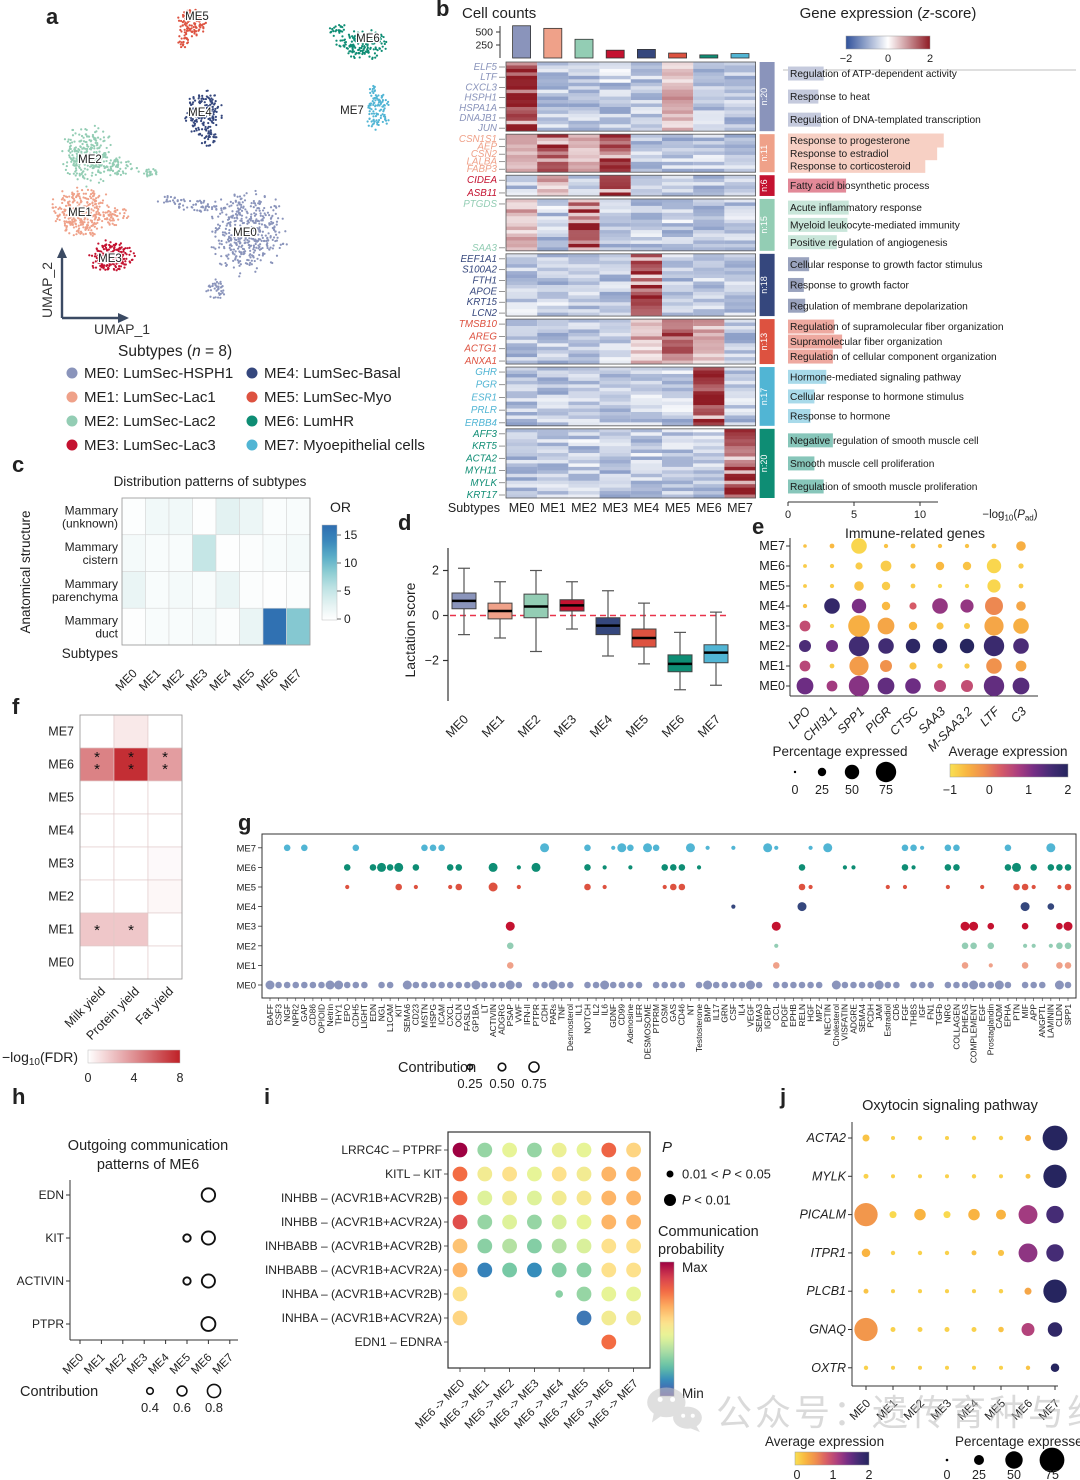  What do you see at coordinates (474, 508) in the screenshot?
I see `subtypes-axis-label: Subtypes` at bounding box center [474, 508].